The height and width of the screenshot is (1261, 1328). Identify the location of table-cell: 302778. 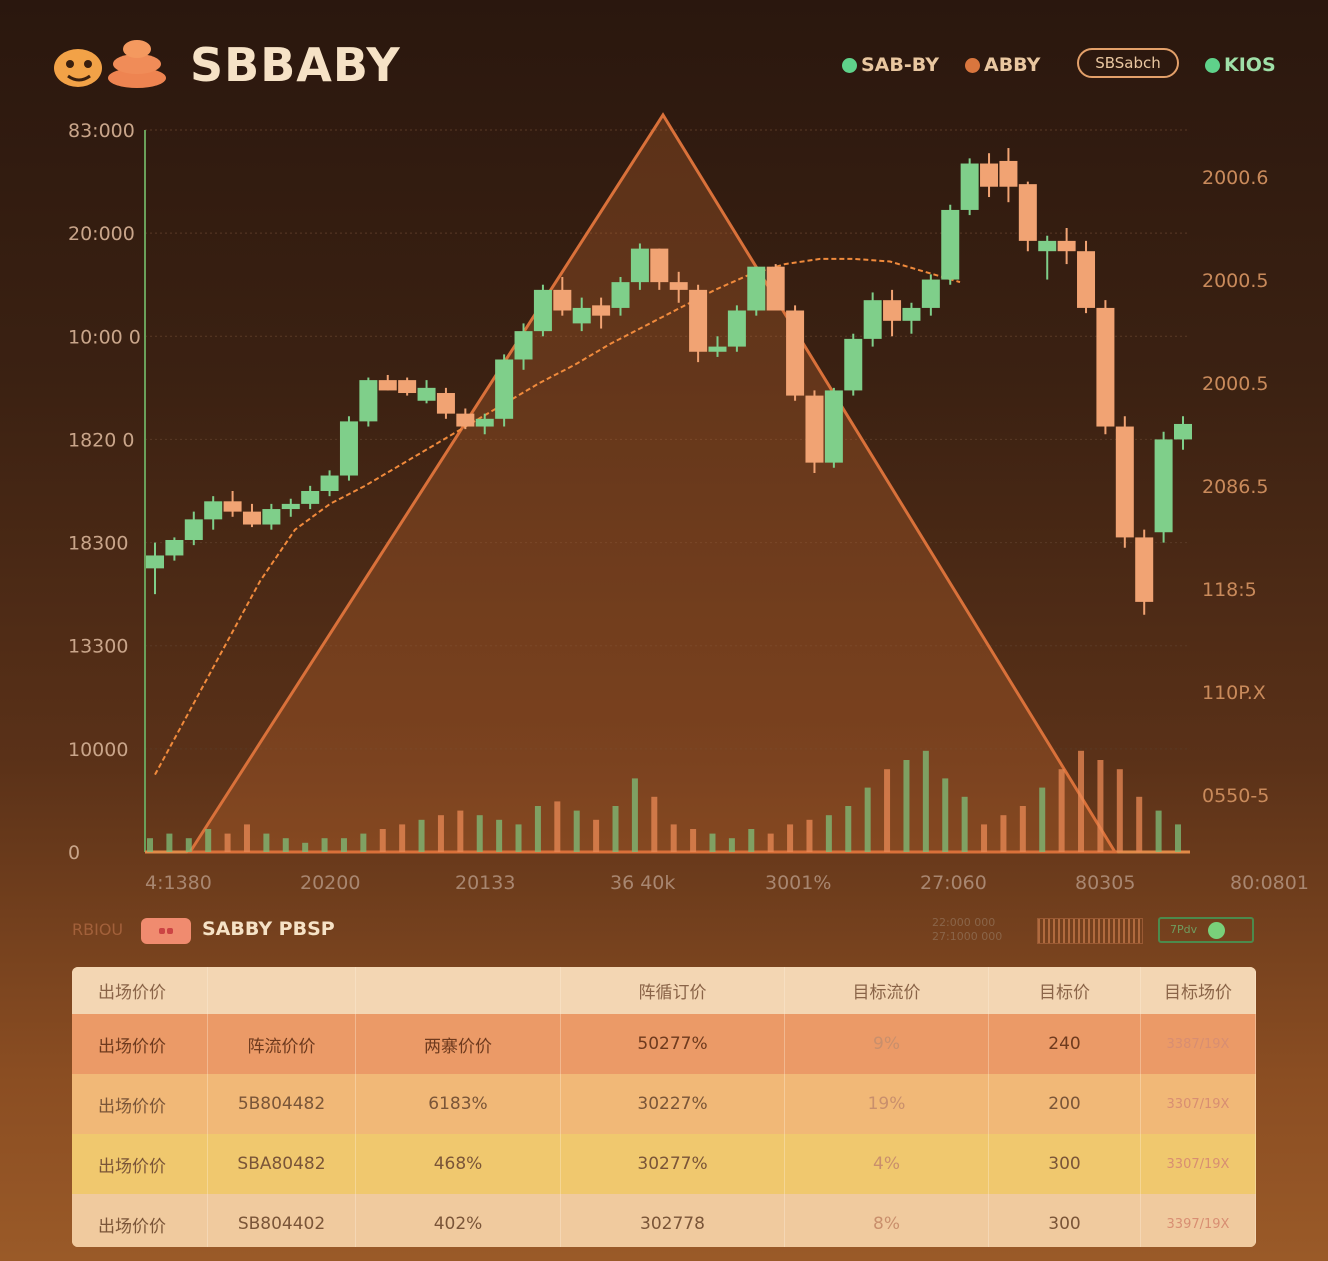
(672, 1220).